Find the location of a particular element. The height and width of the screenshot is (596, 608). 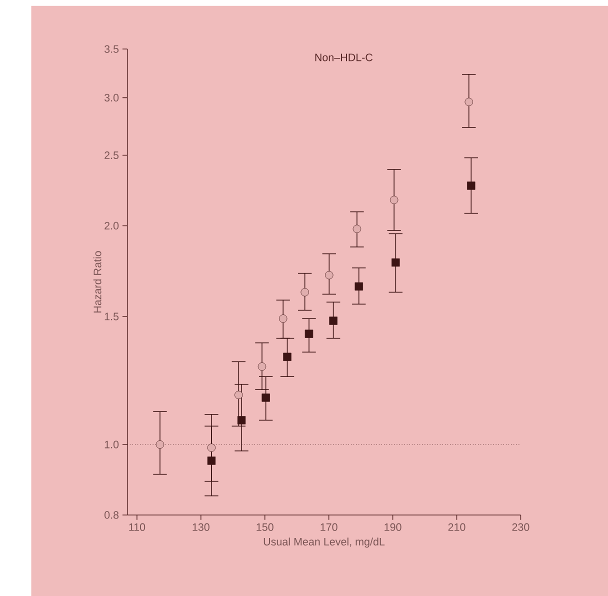

y-tick-label: 2.5 is located at coordinates (111, 155).